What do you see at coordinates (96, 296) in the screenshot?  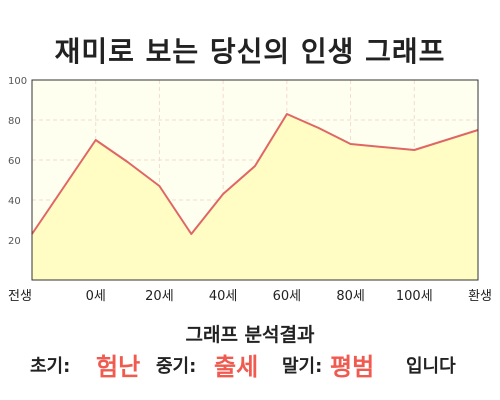 I see `x-tick-label: 0세` at bounding box center [96, 296].